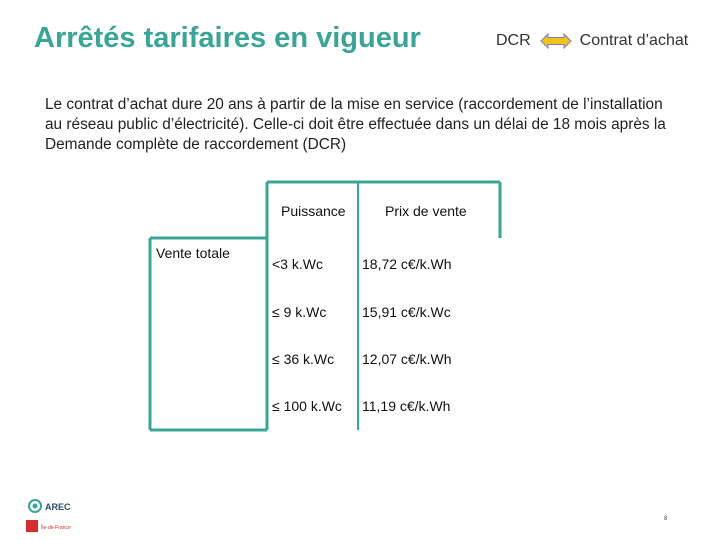 This screenshot has width=720, height=540. I want to click on flow-to-label: Contrat d’achat, so click(634, 40).